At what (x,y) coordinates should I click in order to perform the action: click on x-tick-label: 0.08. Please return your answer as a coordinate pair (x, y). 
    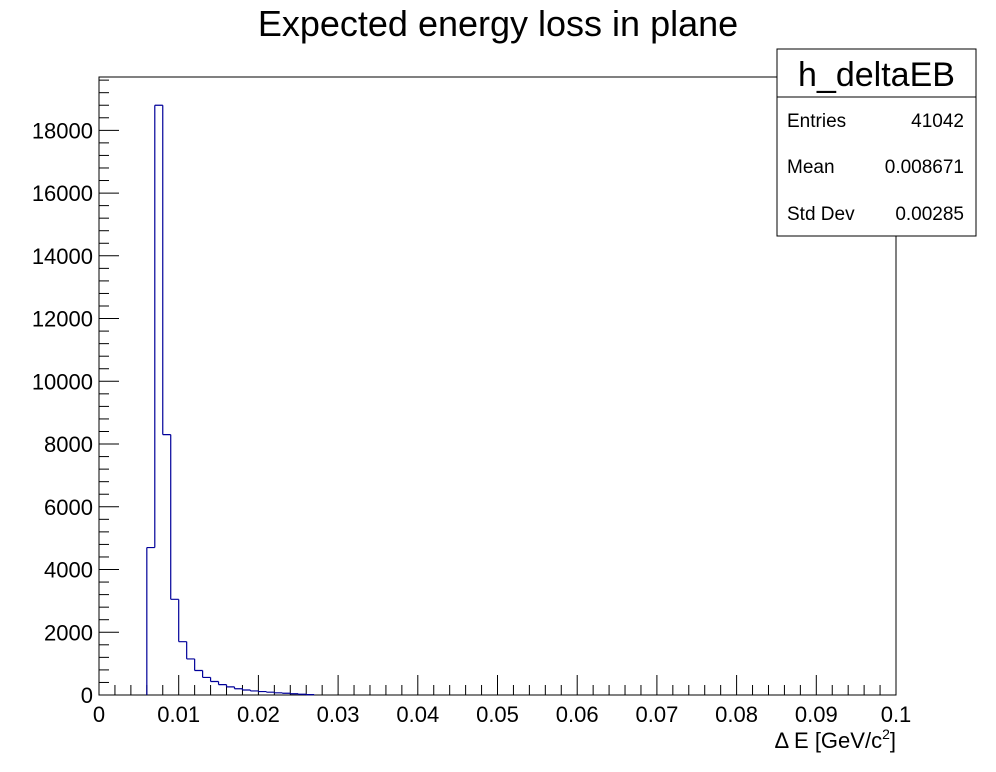
    Looking at the image, I should click on (736, 714).